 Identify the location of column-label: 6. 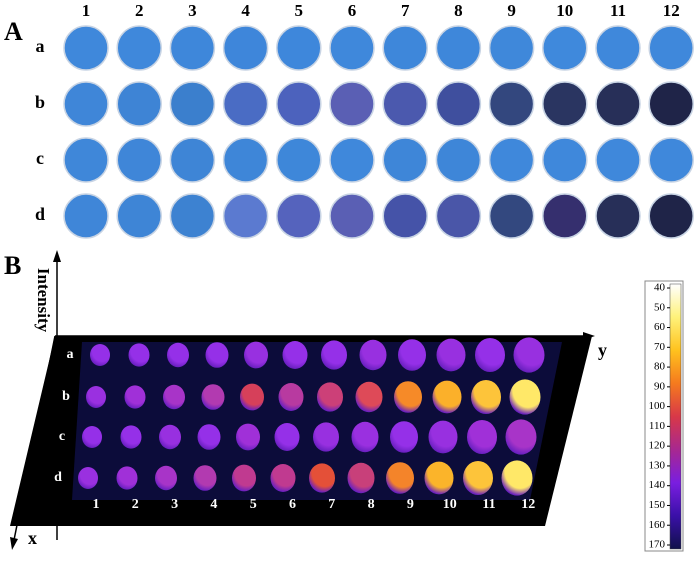
(292, 504).